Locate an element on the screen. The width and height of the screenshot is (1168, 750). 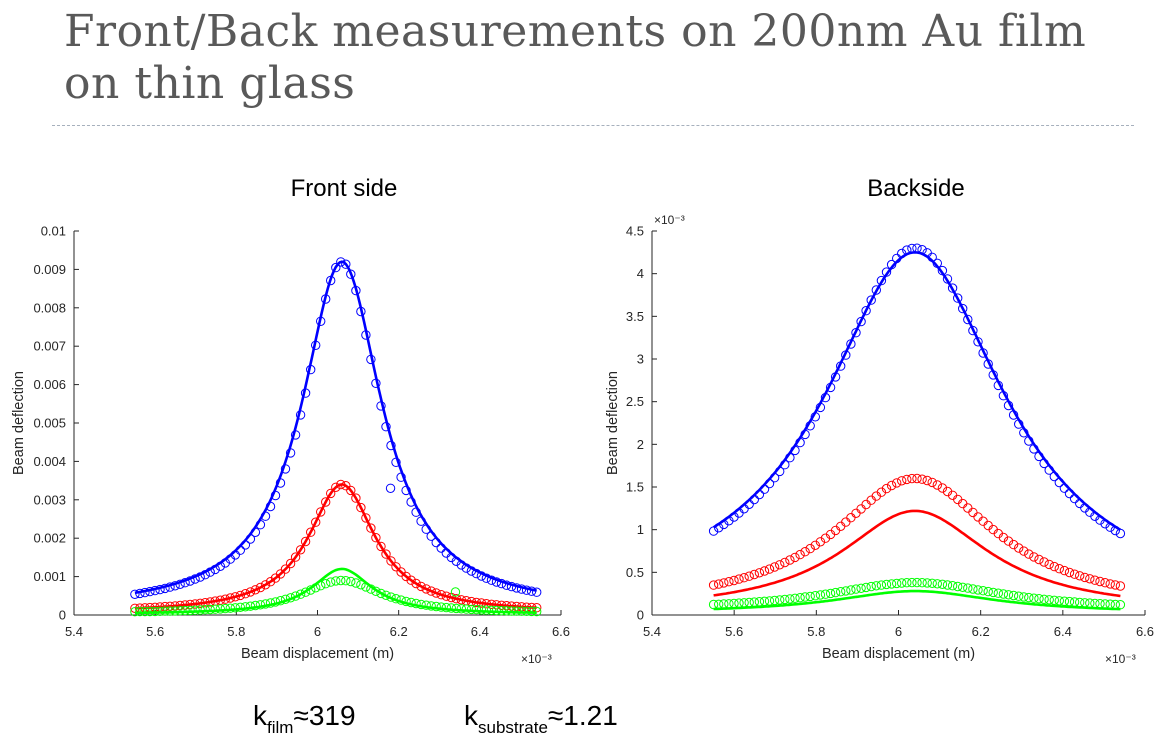
k-film-formula: kfilm≈319 is located at coordinates (304, 719).